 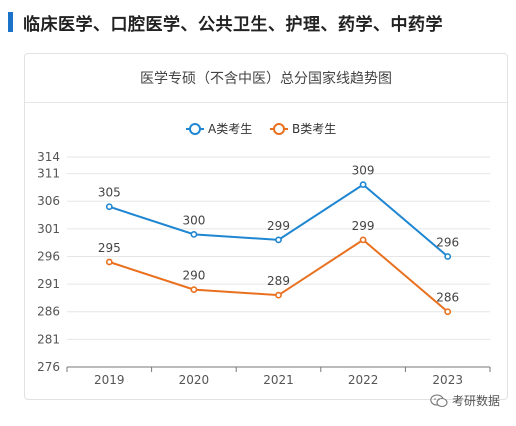 What do you see at coordinates (48, 312) in the screenshot?
I see `y-tick-label: 286` at bounding box center [48, 312].